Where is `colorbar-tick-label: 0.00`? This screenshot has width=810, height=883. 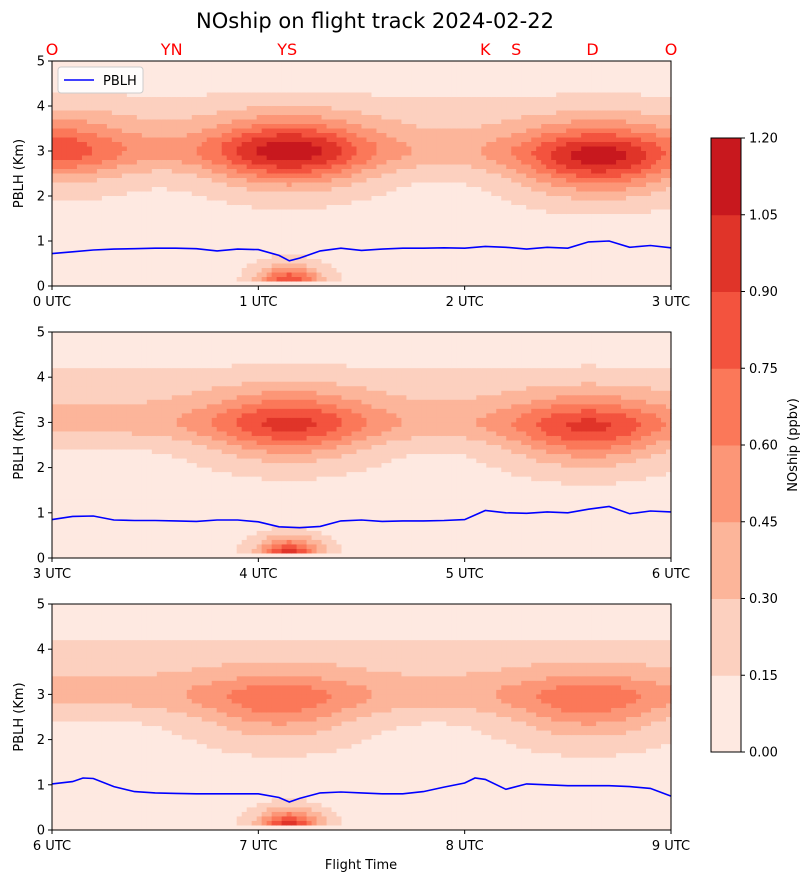
colorbar-tick-label: 0.00 is located at coordinates (763, 753).